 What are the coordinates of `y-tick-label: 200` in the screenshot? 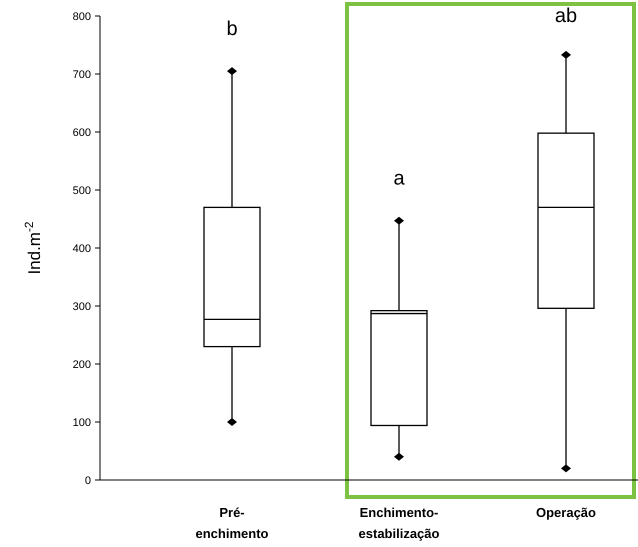 It's located at (81, 364).